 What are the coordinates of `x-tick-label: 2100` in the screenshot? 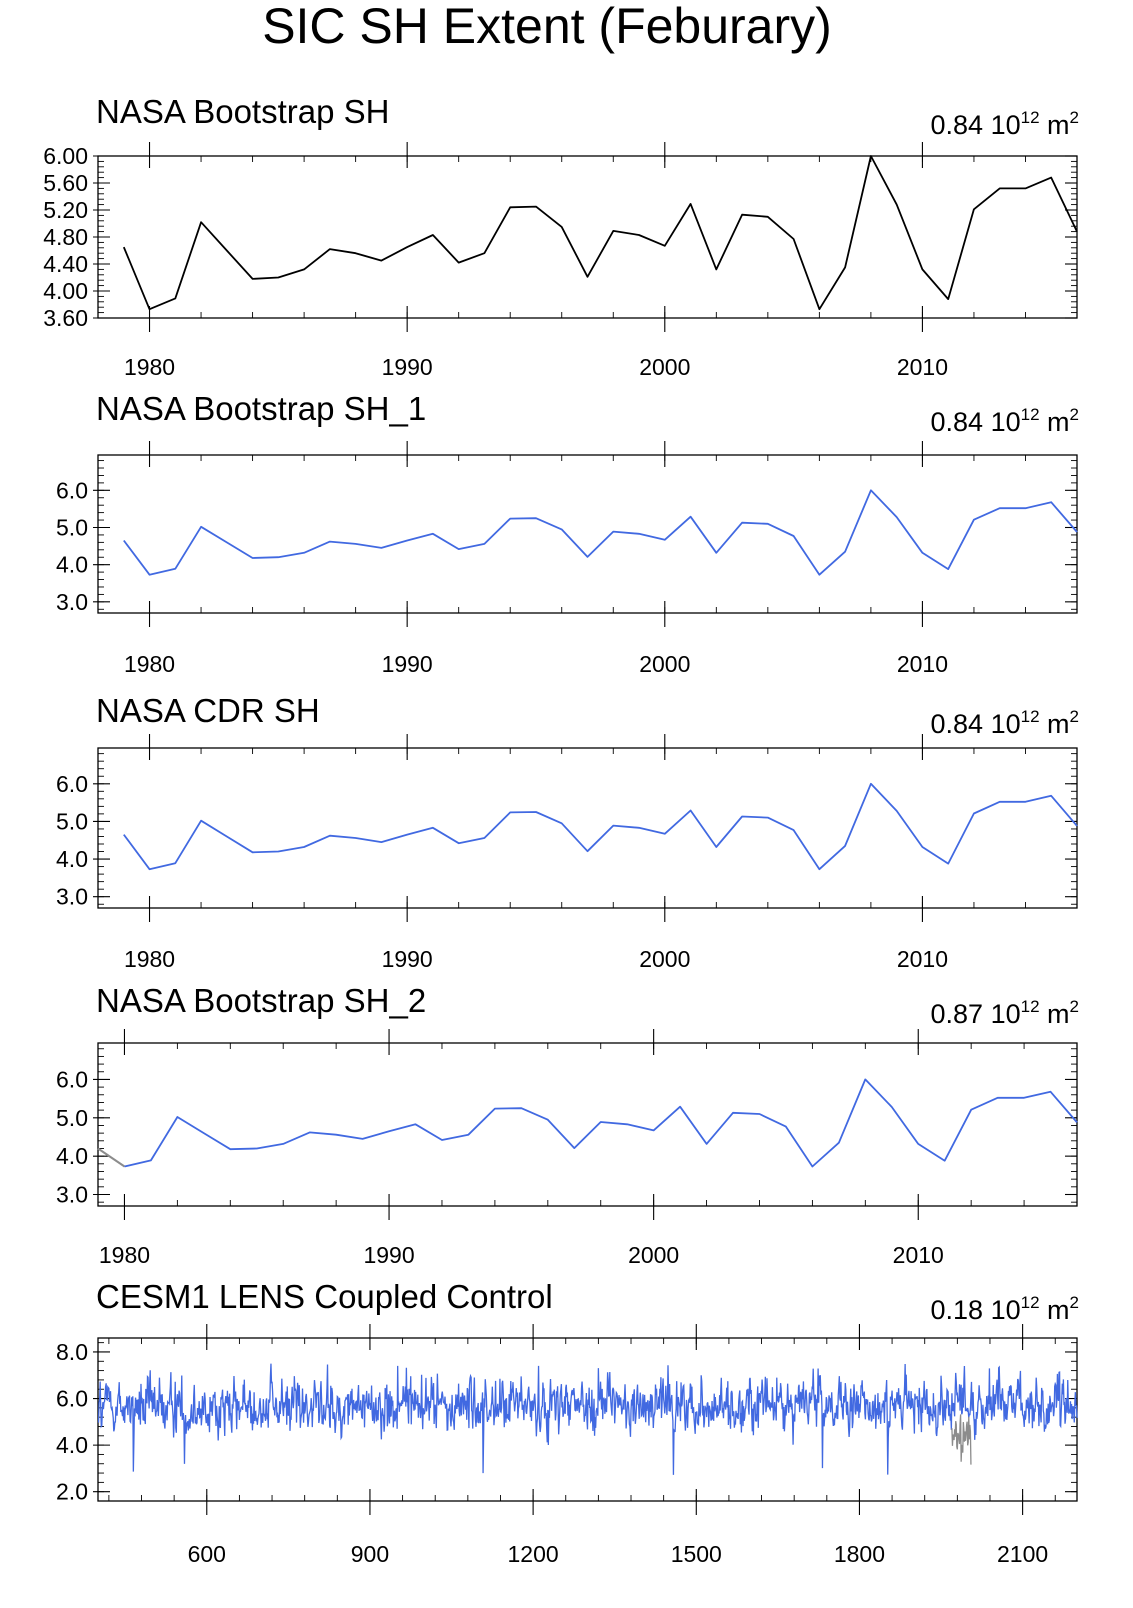 It's located at (1022, 1554).